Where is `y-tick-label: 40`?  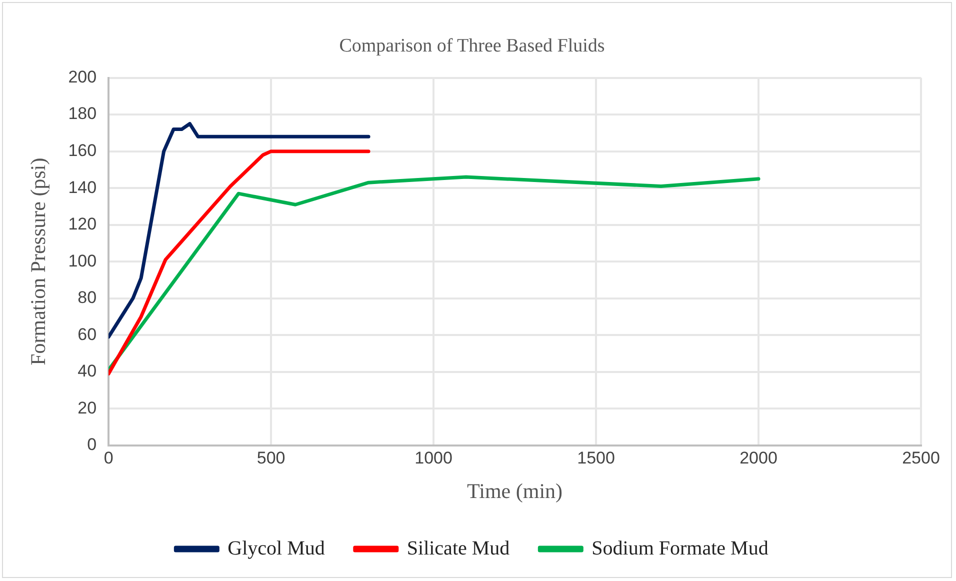
y-tick-label: 40 is located at coordinates (87, 371).